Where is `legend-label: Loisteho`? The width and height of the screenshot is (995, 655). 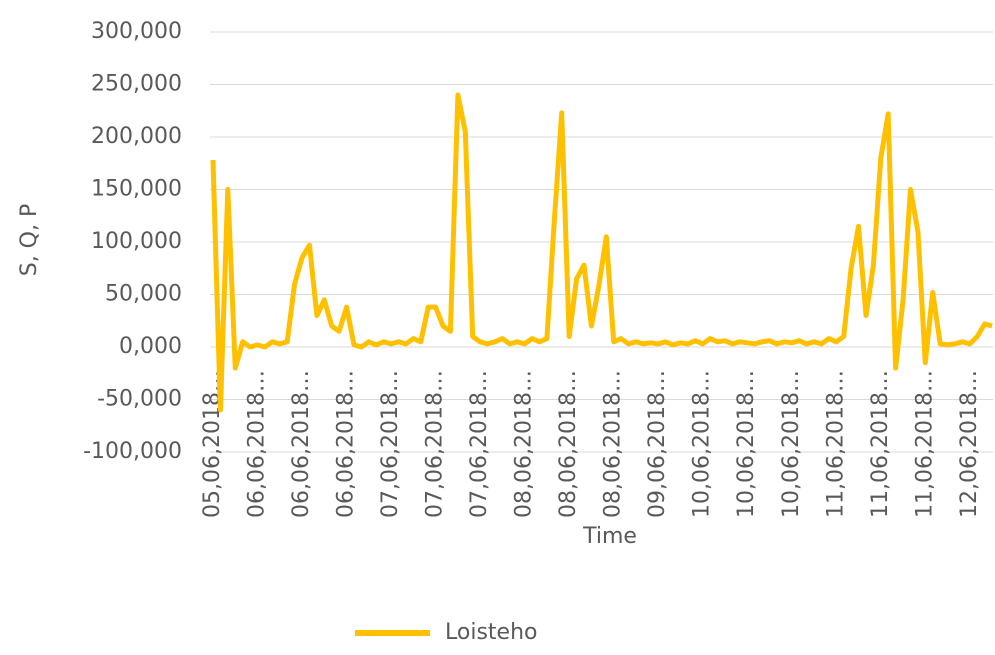
legend-label: Loisteho is located at coordinates (491, 632).